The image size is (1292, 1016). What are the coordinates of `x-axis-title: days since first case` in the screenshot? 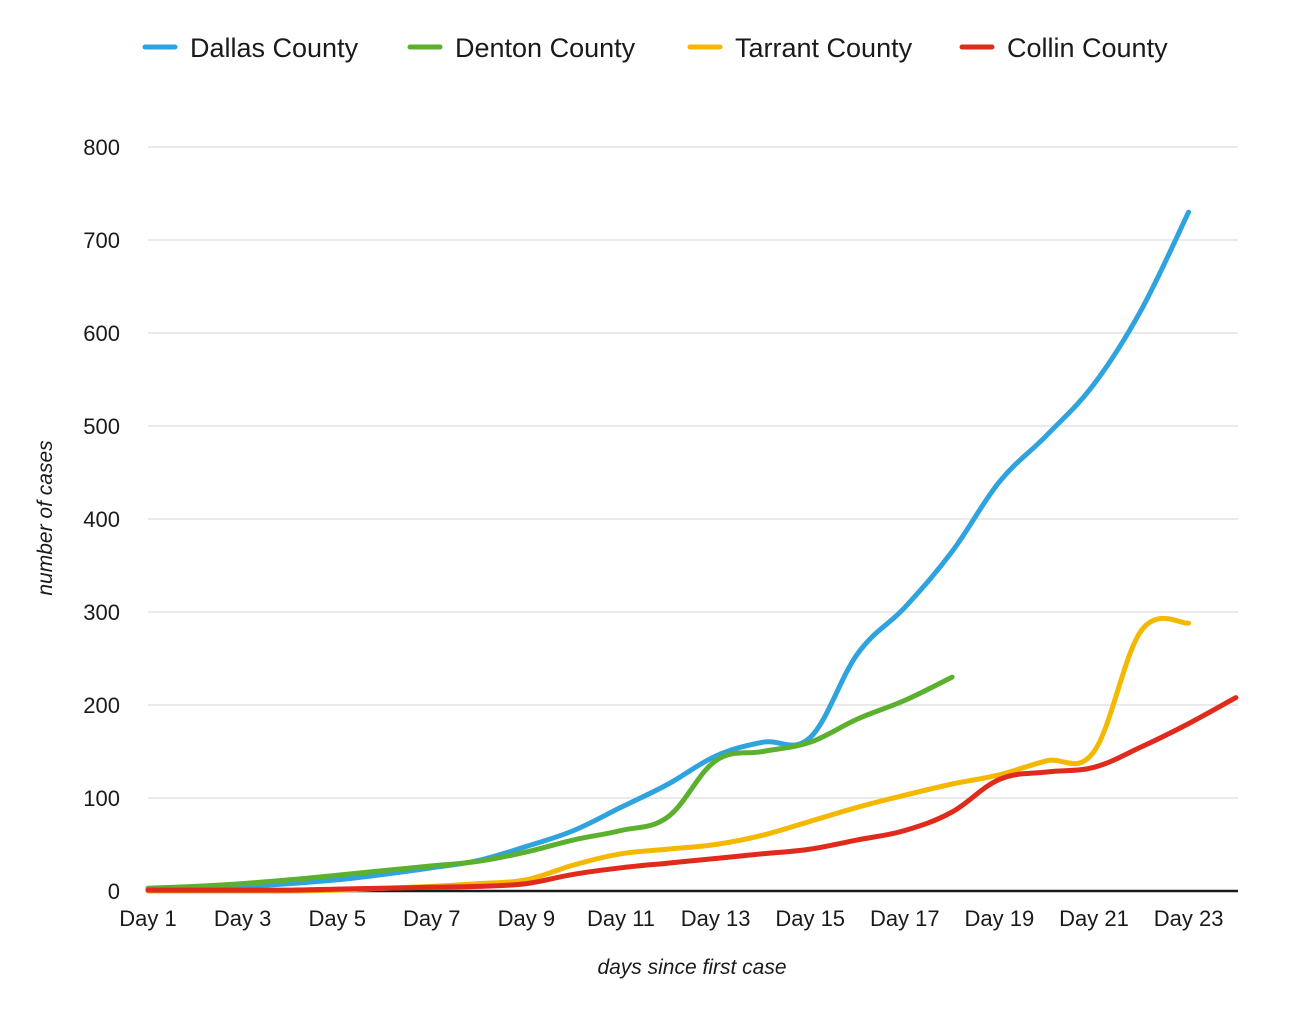 It's located at (691, 967).